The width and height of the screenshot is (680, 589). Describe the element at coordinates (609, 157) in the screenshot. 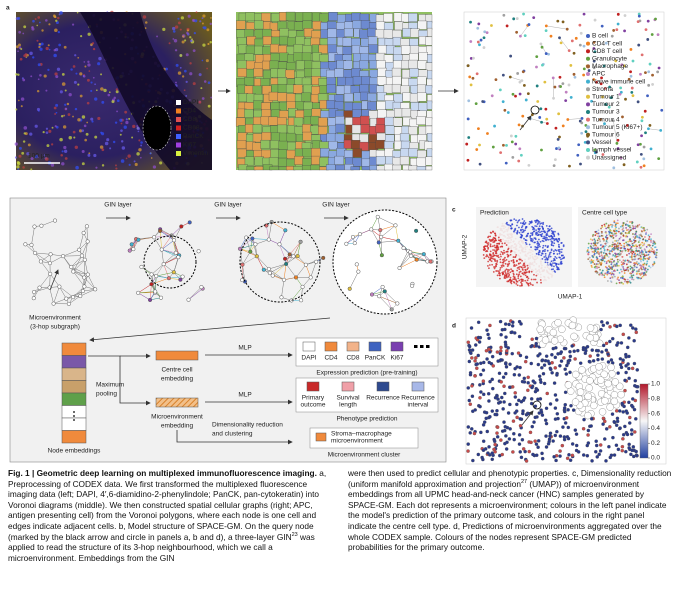

I see `label: Unassigned` at that location.